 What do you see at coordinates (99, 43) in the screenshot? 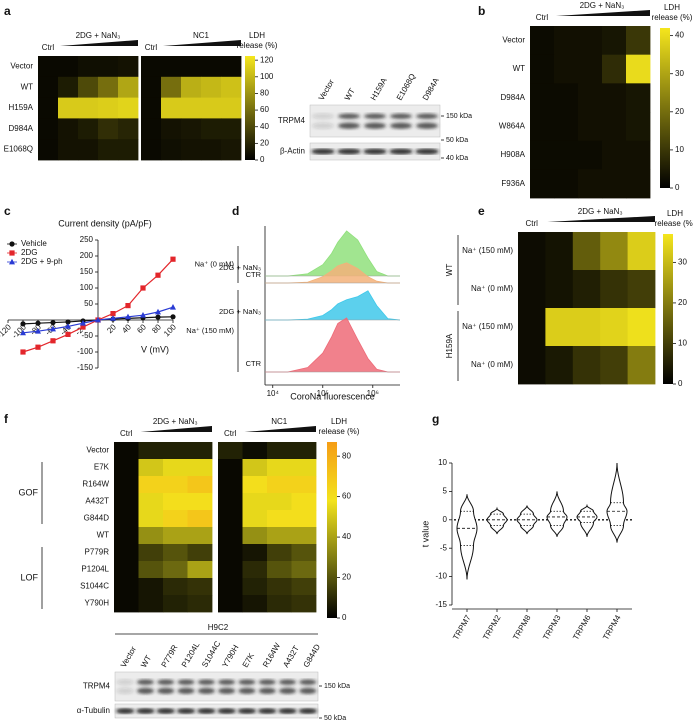
I see `dose-triangle` at bounding box center [99, 43].